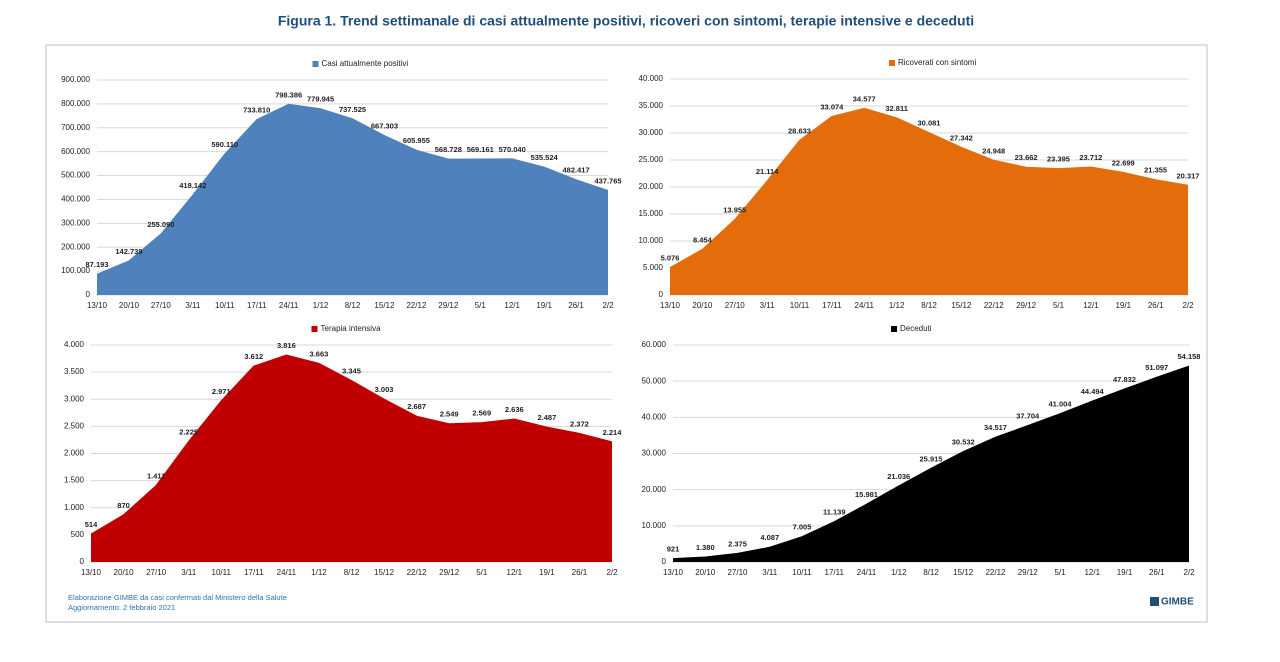 Image resolution: width=1280 pixels, height=662 pixels. What do you see at coordinates (961, 137) in the screenshot?
I see `data-label: 27.342` at bounding box center [961, 137].